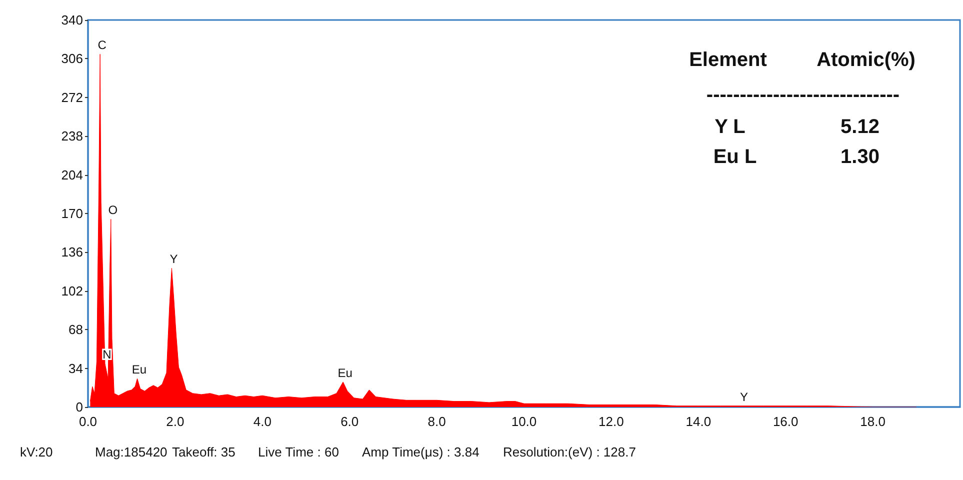  Describe the element at coordinates (569, 452) in the screenshot. I see `text: Resolution:(eV) : 128.7` at that location.